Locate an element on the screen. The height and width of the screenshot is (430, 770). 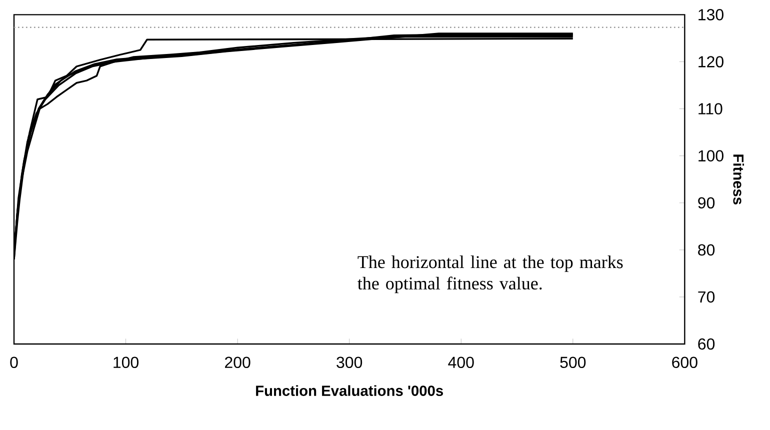
x-tick-label: 400 is located at coordinates (461, 362).